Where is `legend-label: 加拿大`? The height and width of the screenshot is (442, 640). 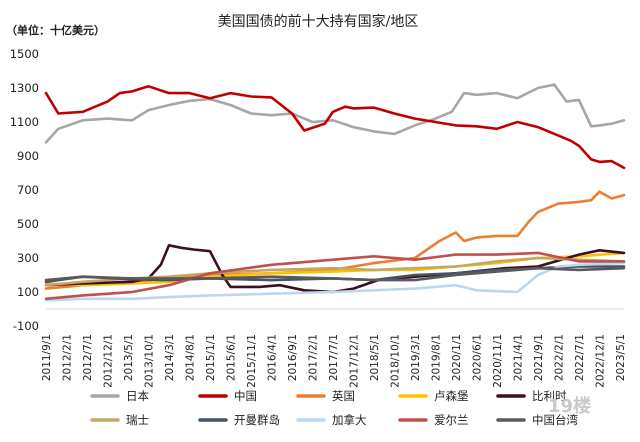 legend-label: 加拿大 is located at coordinates (349, 420).